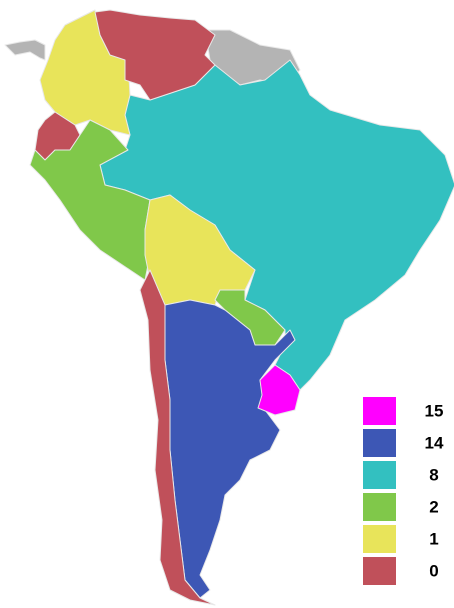 Image resolution: width=454 pixels, height=608 pixels. I want to click on legend-label: 15, so click(434, 410).